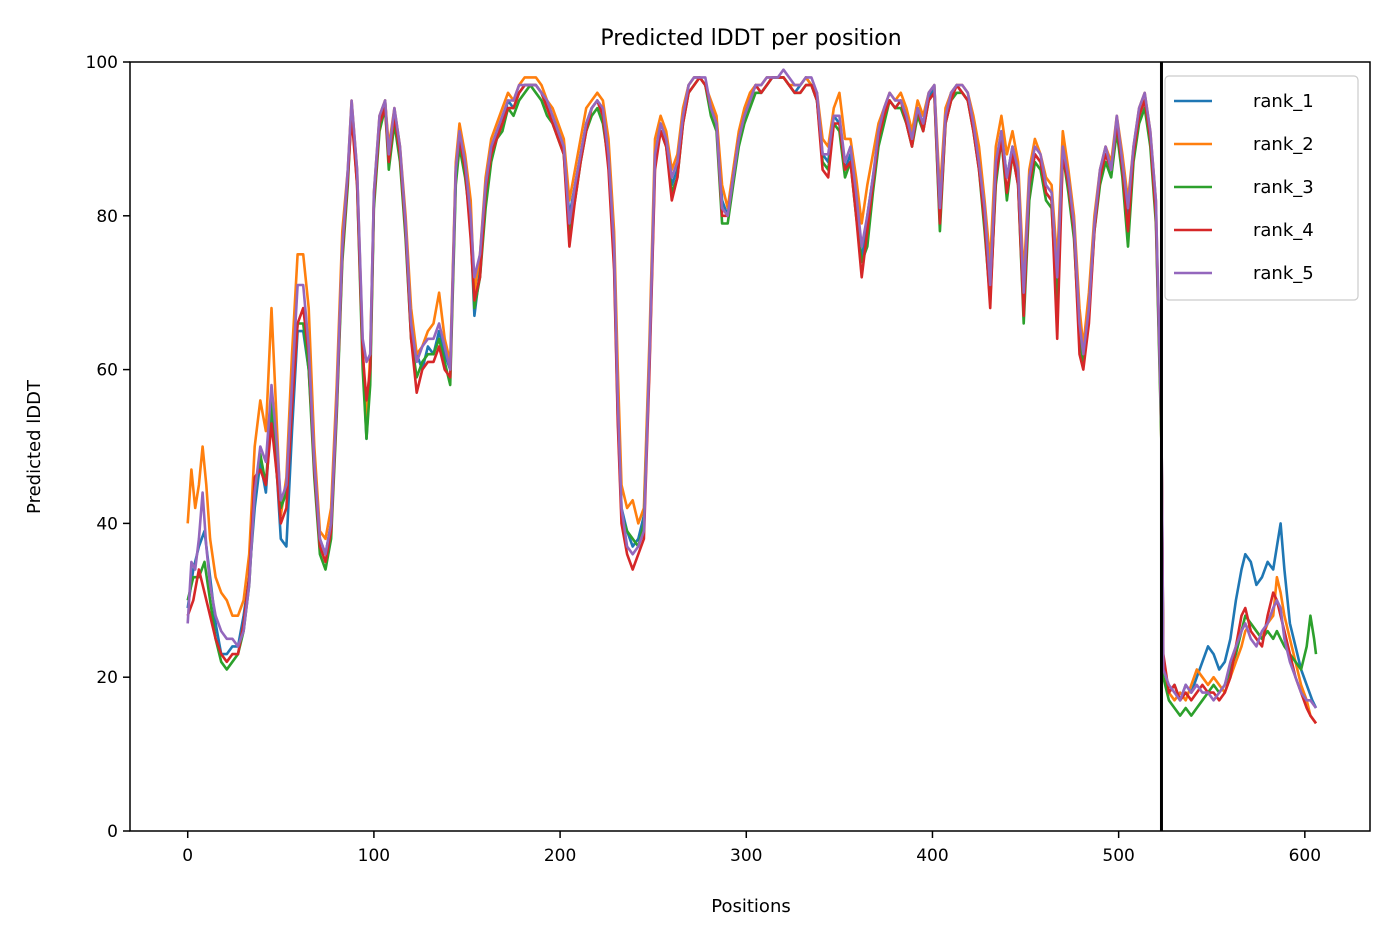  What do you see at coordinates (187, 856) in the screenshot?
I see `x-tick-label: 0` at bounding box center [187, 856].